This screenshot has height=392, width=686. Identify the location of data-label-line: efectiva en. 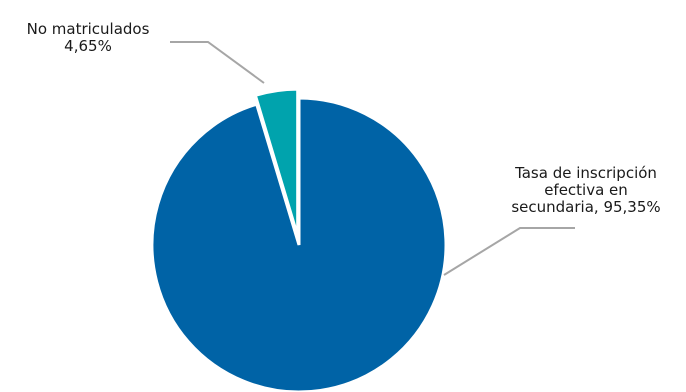
(586, 190).